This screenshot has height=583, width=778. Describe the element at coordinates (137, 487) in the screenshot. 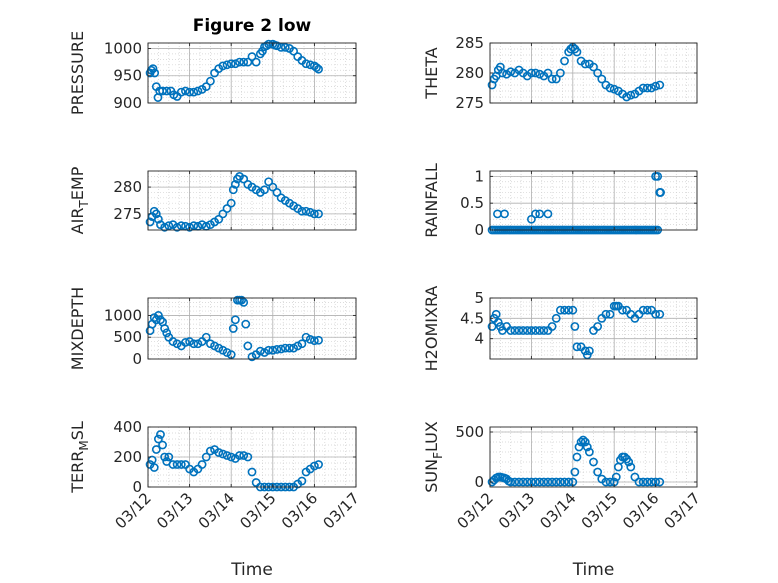

I see `y-tick-label: 0` at that location.